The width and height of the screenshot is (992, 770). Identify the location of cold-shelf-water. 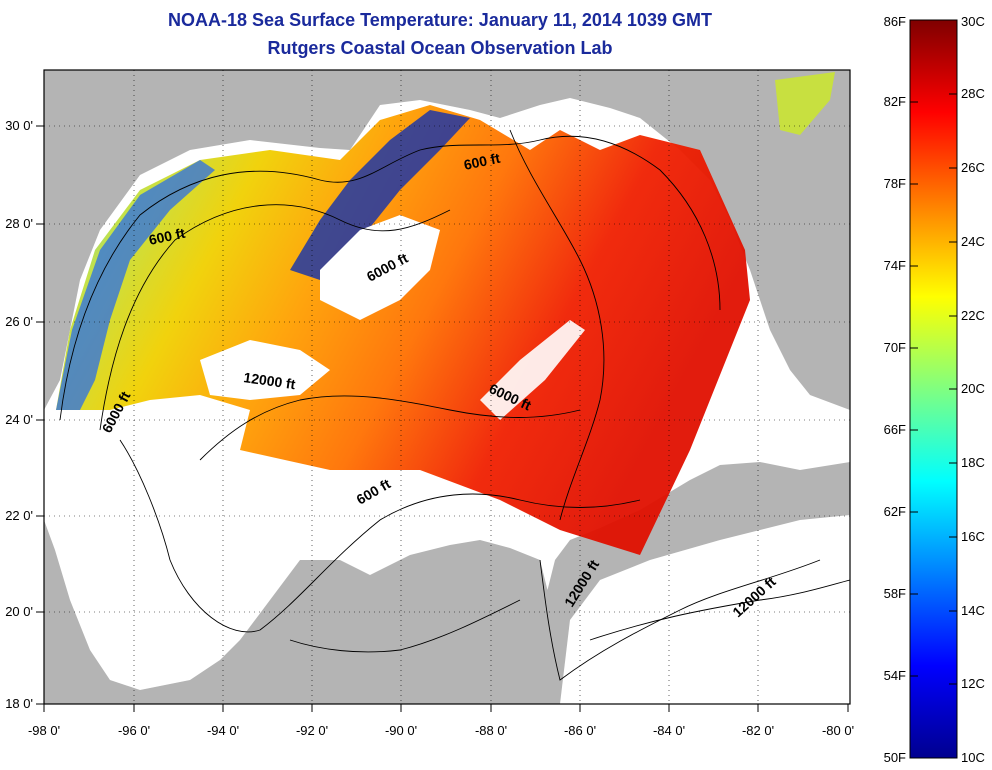
(135, 285).